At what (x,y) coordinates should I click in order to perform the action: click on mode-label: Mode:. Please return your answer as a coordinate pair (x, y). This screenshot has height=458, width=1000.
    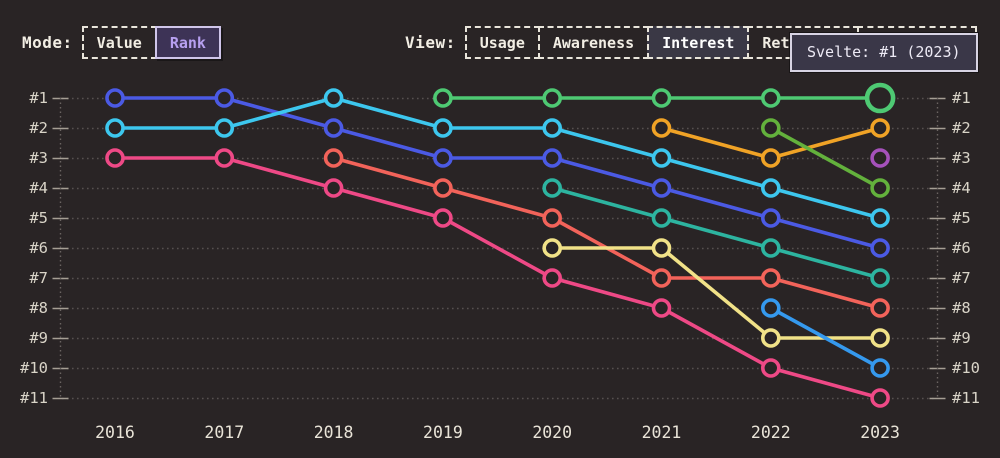
    Looking at the image, I should click on (47, 42).